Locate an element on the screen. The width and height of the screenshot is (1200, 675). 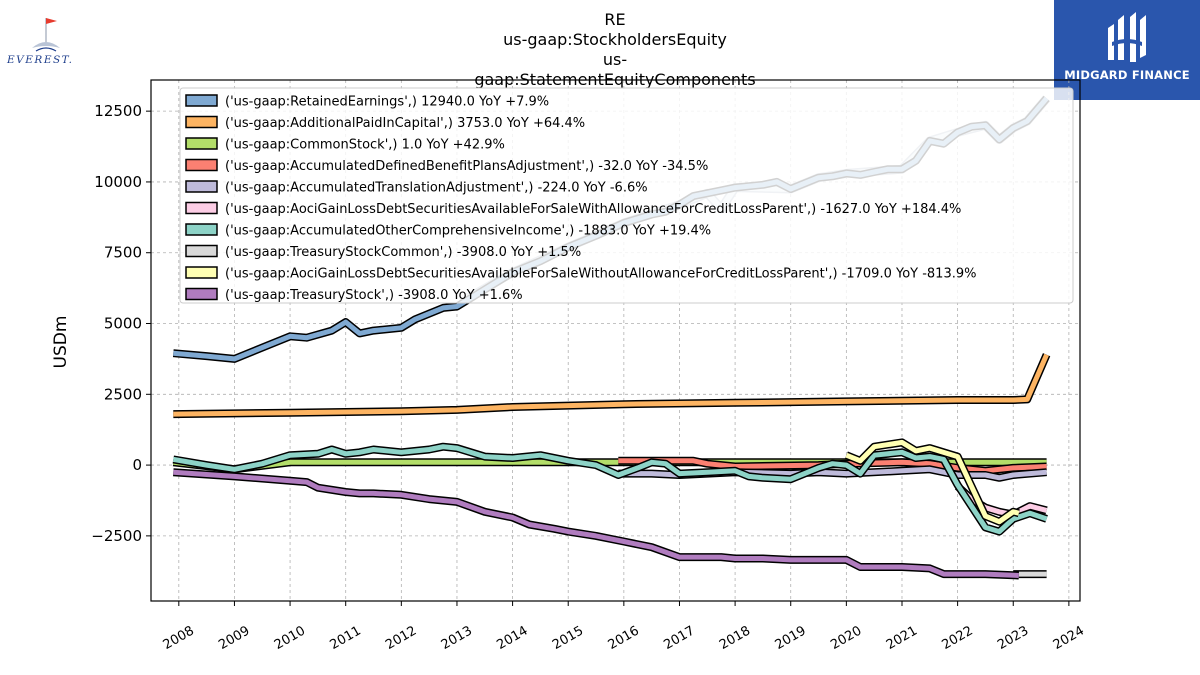
x-tick-label: 2009 is located at coordinates (234, 638).